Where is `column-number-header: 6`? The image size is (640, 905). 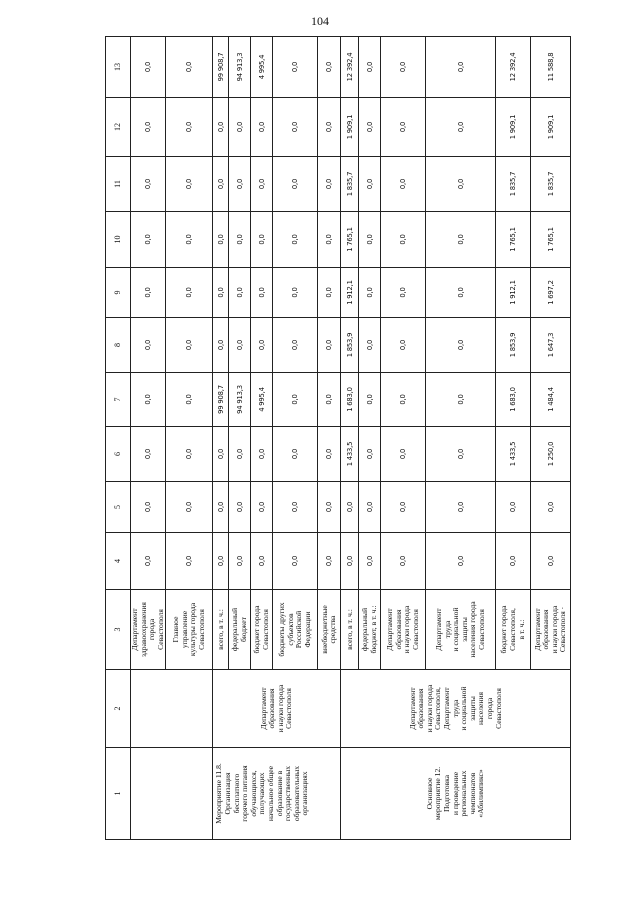
column-number-header: 6 is located at coordinates (118, 454).